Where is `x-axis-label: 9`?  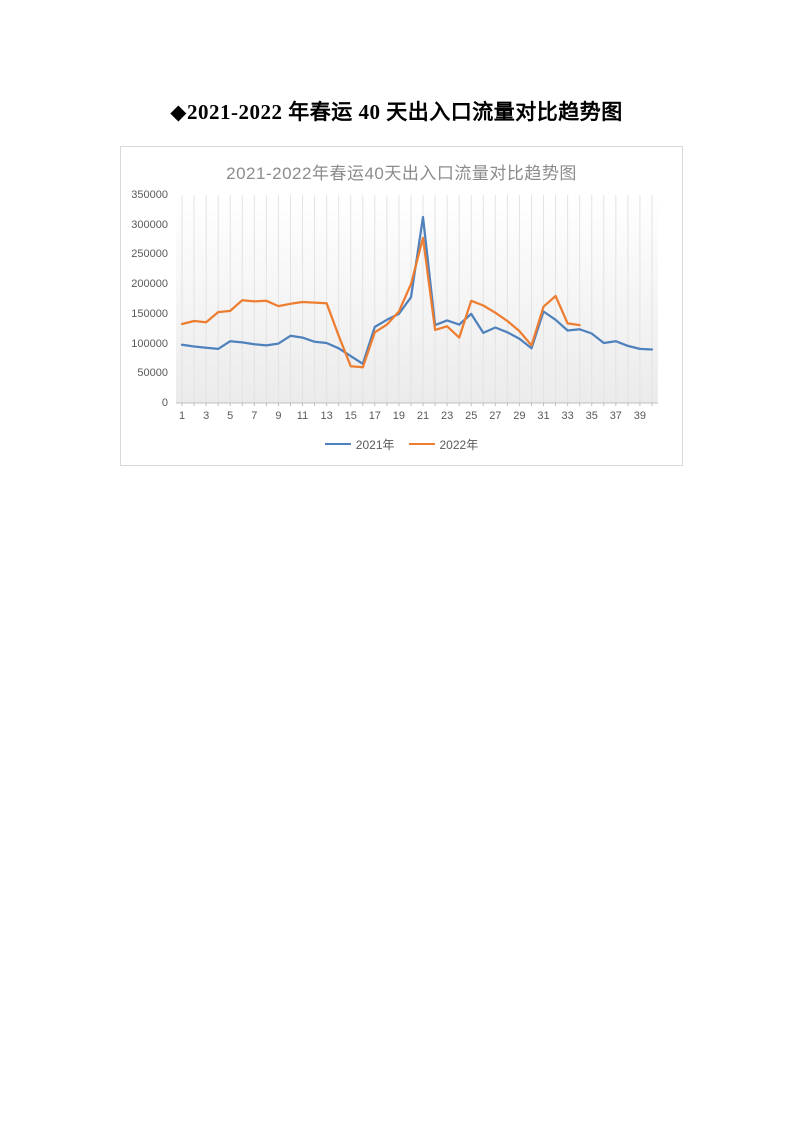
x-axis-label: 9 is located at coordinates (278, 416).